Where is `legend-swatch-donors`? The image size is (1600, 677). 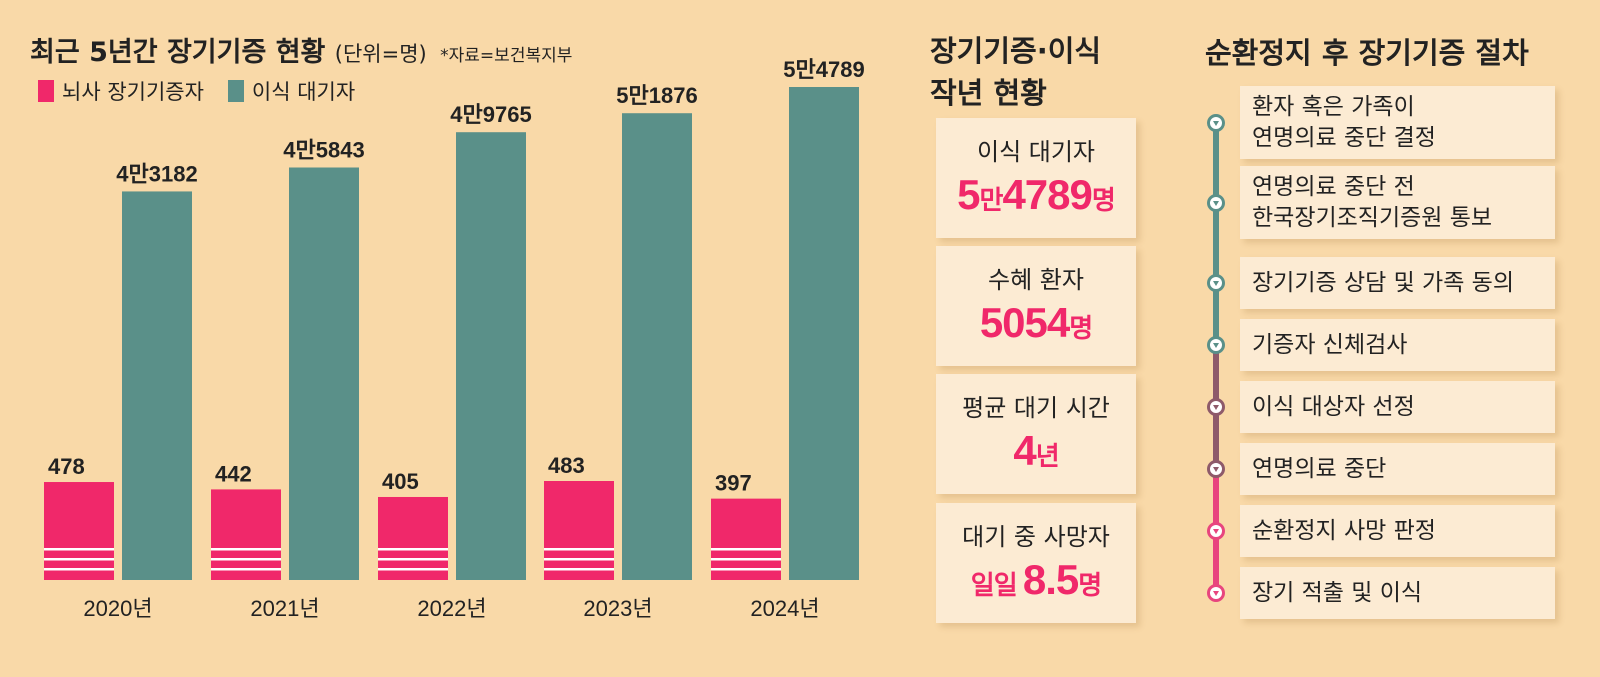 legend-swatch-donors is located at coordinates (46, 91).